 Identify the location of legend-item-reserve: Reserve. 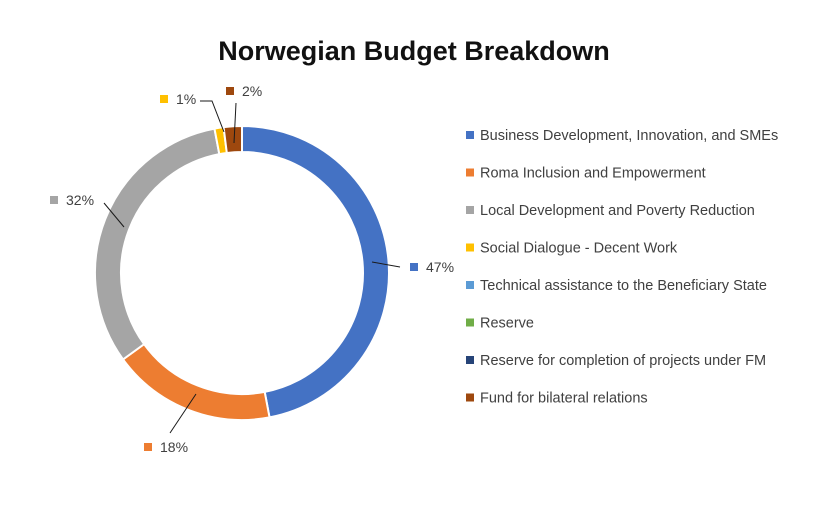
(507, 324).